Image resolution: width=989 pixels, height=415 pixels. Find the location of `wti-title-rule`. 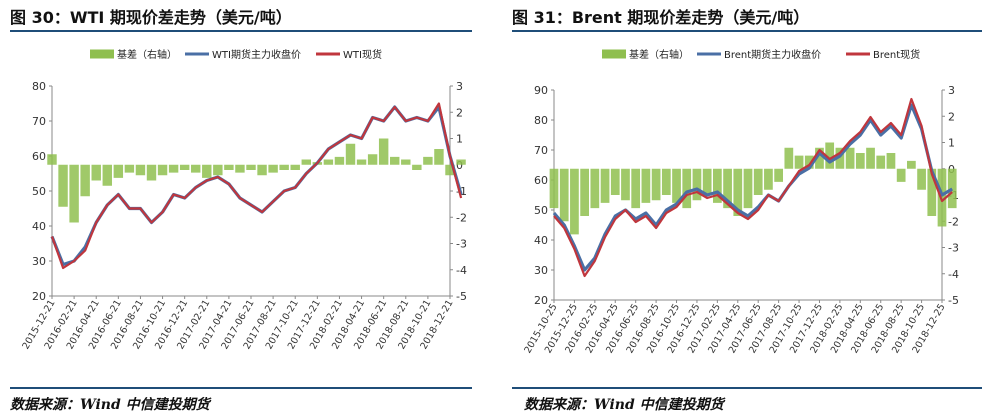

wti-title-rule is located at coordinates (241, 31).